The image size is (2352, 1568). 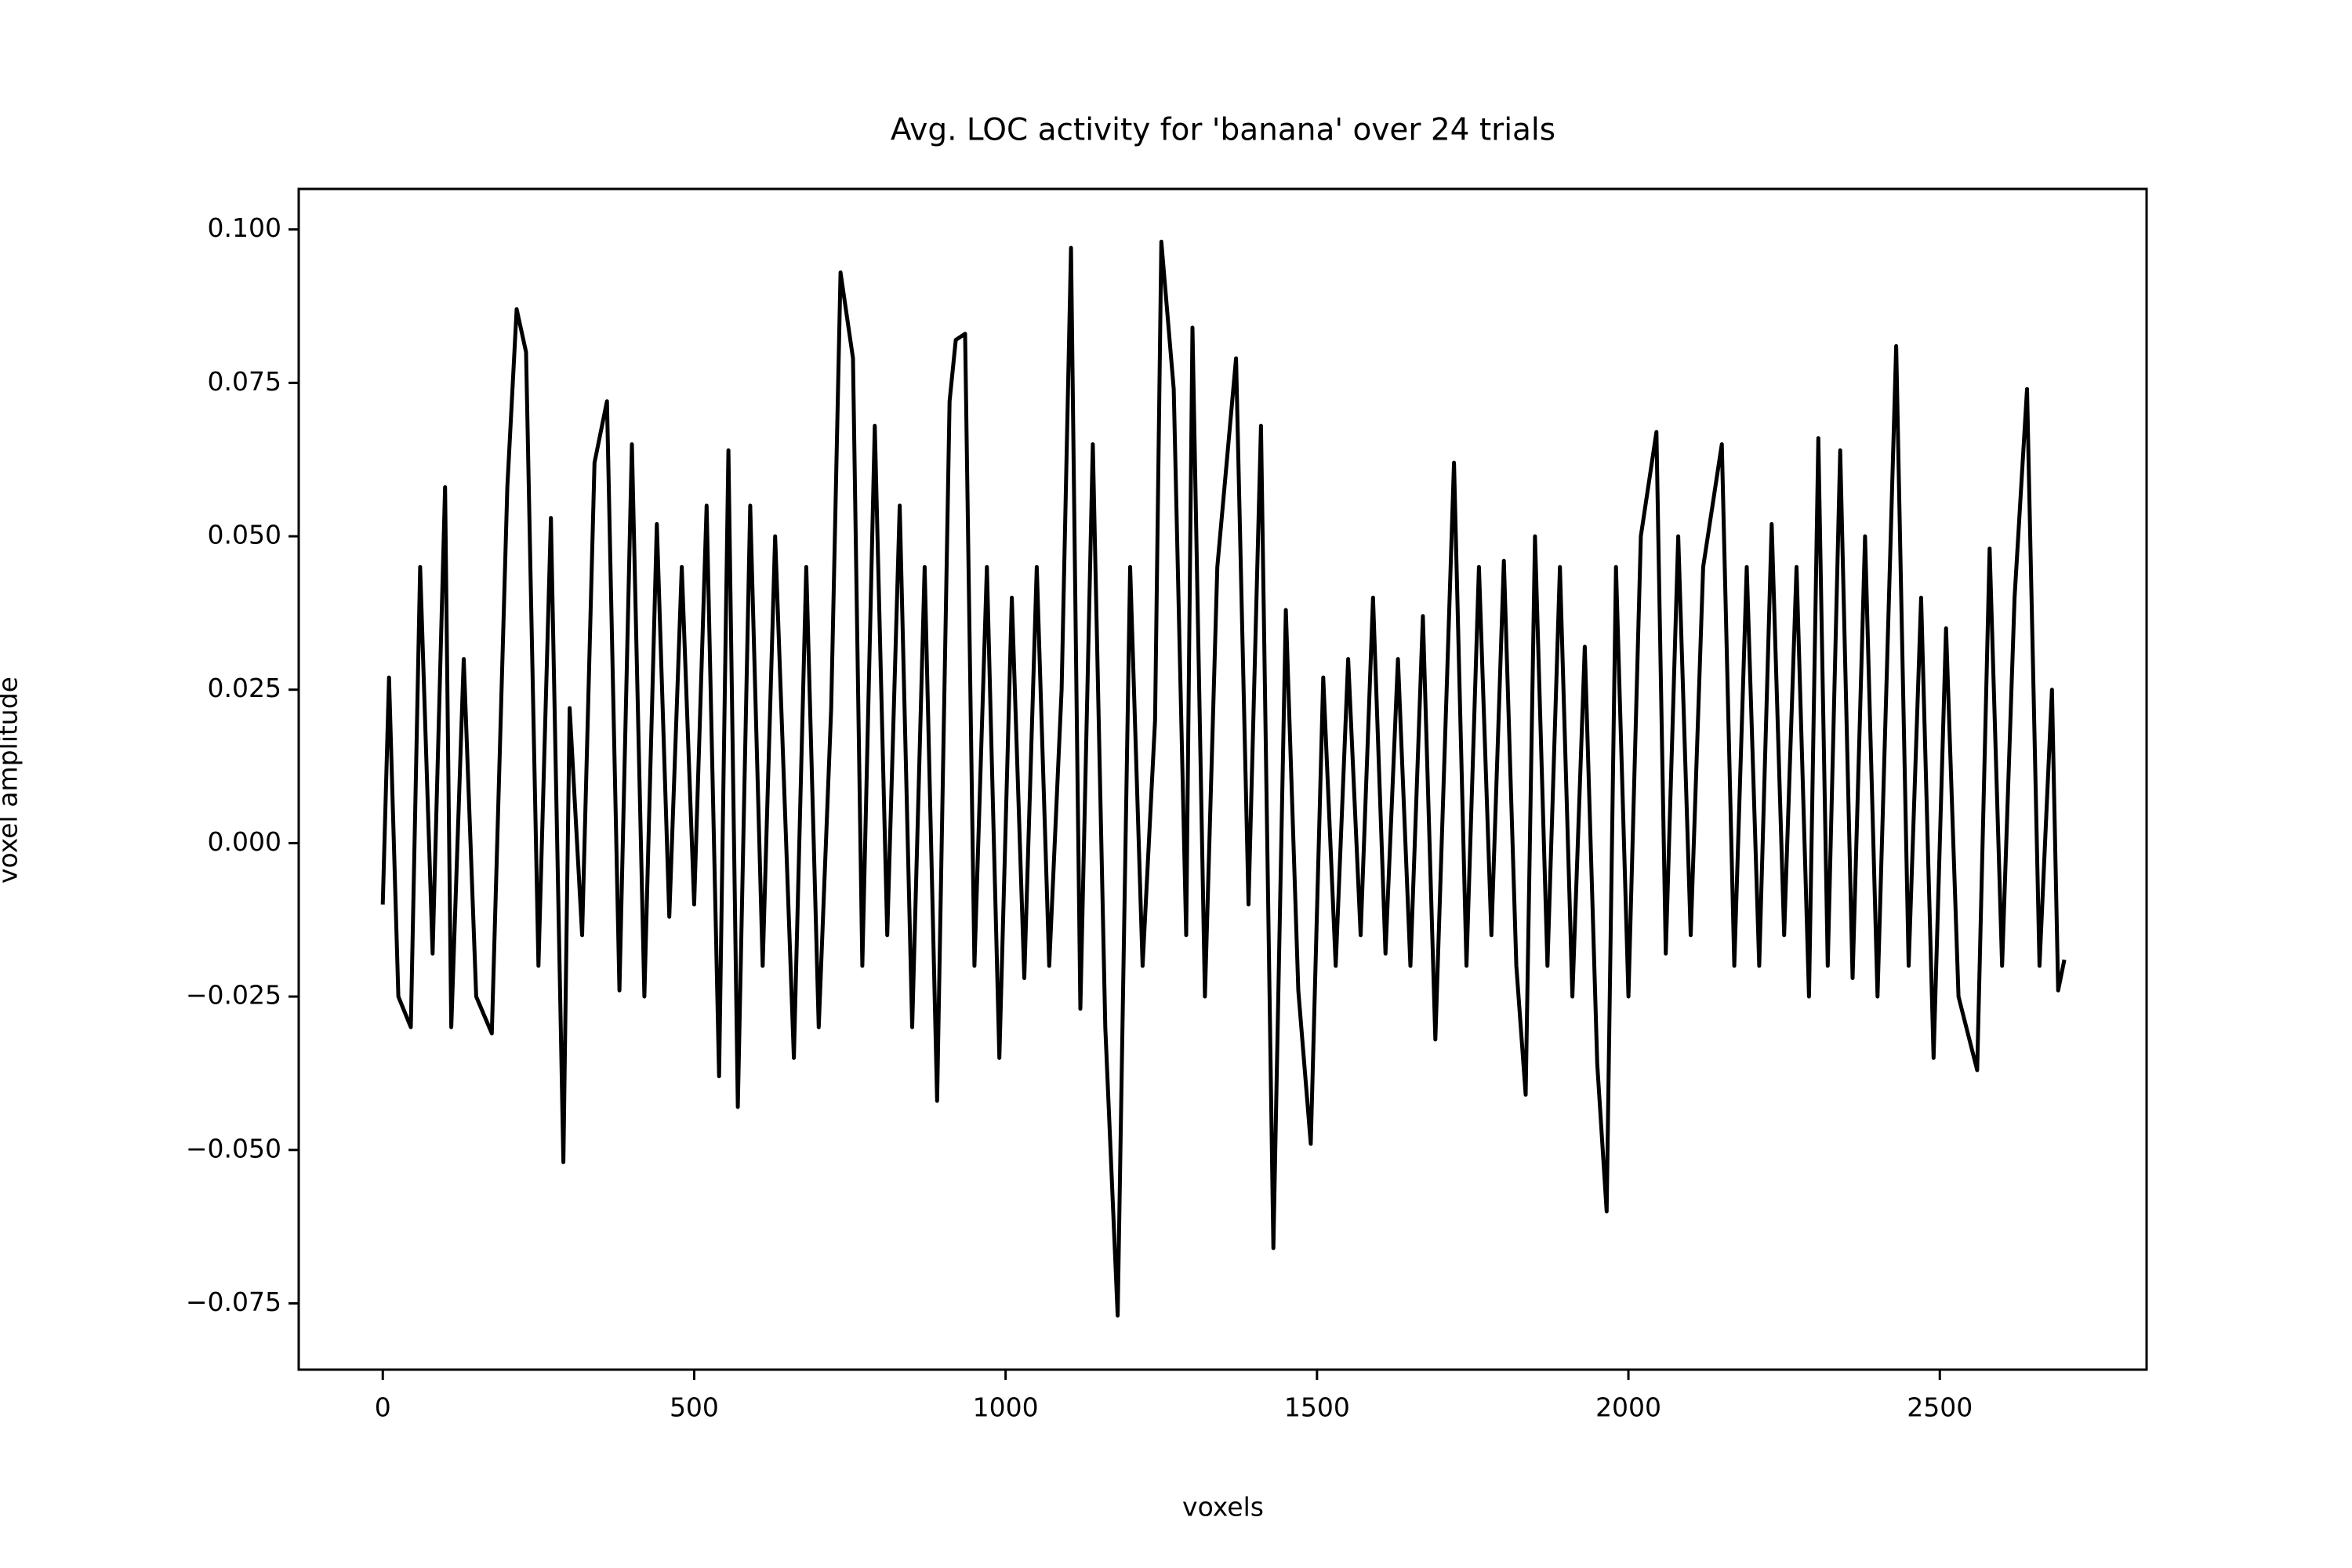 What do you see at coordinates (1317, 1407) in the screenshot?
I see `x-tick-label: 1500` at bounding box center [1317, 1407].